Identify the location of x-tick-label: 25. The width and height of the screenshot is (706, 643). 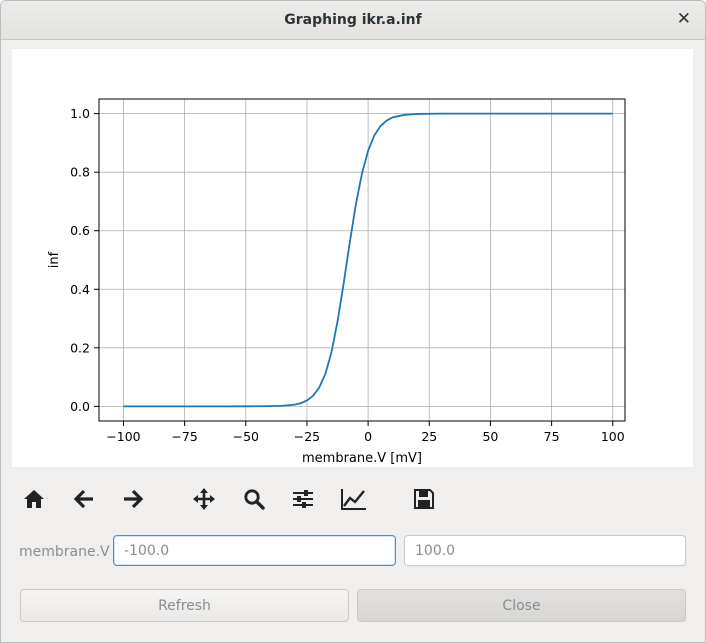
(429, 436).